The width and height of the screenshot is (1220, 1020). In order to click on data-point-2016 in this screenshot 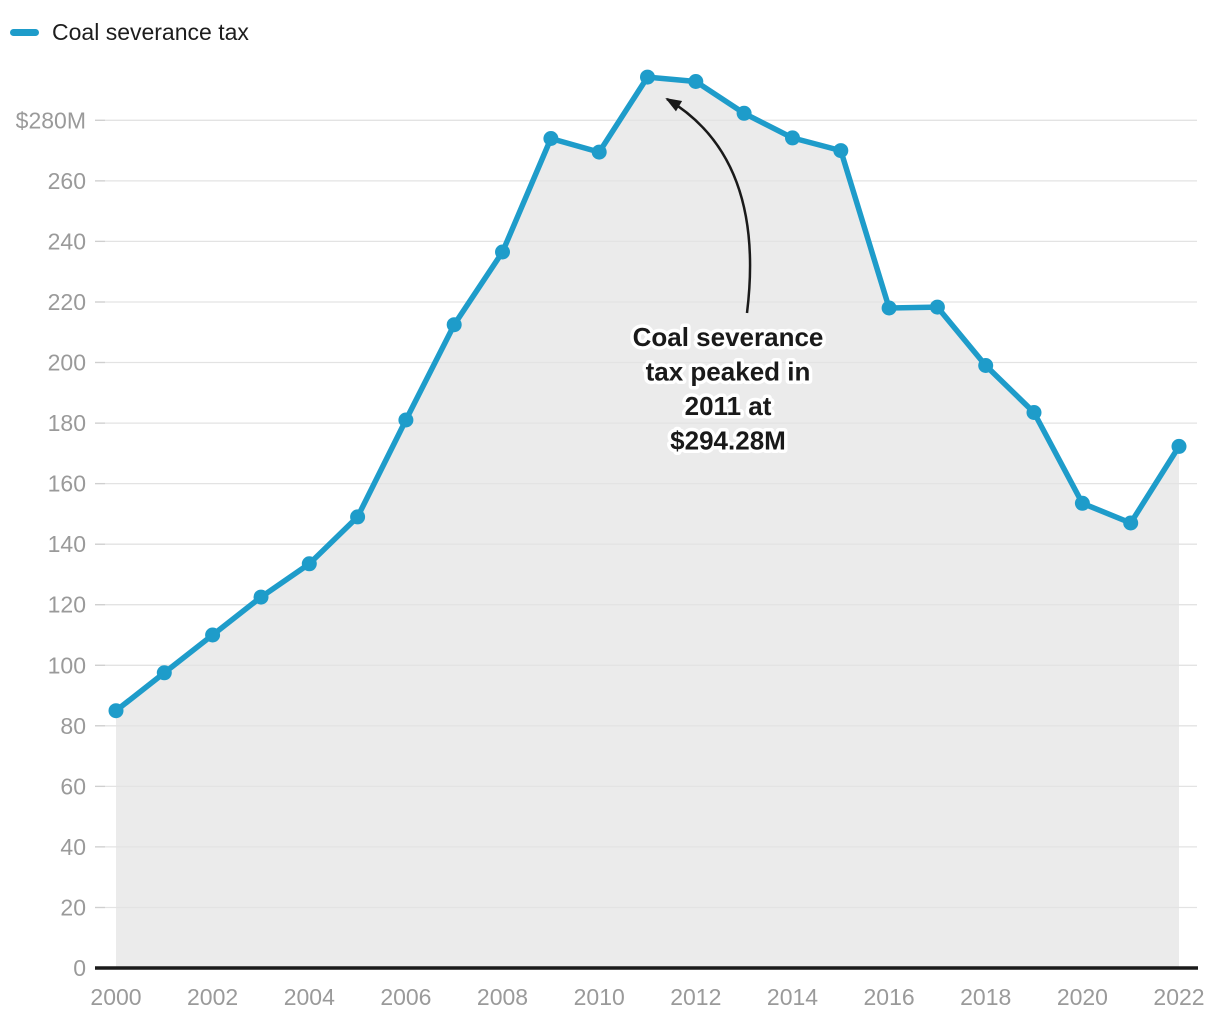, I will do `click(889, 308)`.